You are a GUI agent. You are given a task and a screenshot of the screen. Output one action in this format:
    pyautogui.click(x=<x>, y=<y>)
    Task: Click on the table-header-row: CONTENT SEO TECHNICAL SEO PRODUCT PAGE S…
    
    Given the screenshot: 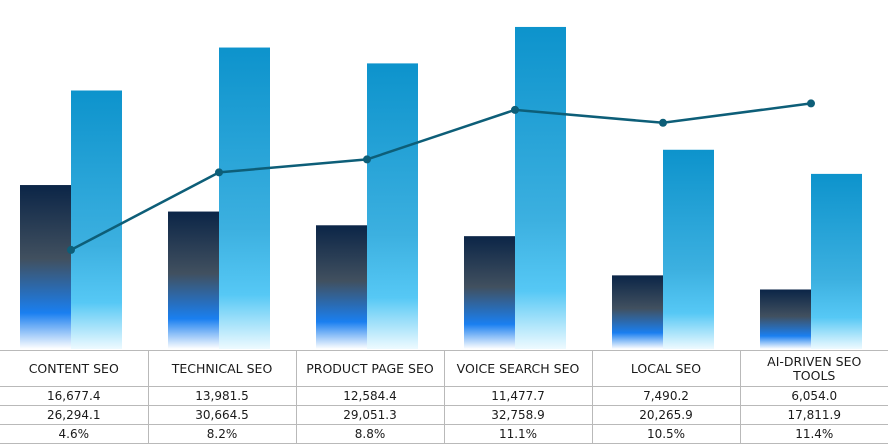 What is the action you would take?
    pyautogui.click(x=444, y=368)
    